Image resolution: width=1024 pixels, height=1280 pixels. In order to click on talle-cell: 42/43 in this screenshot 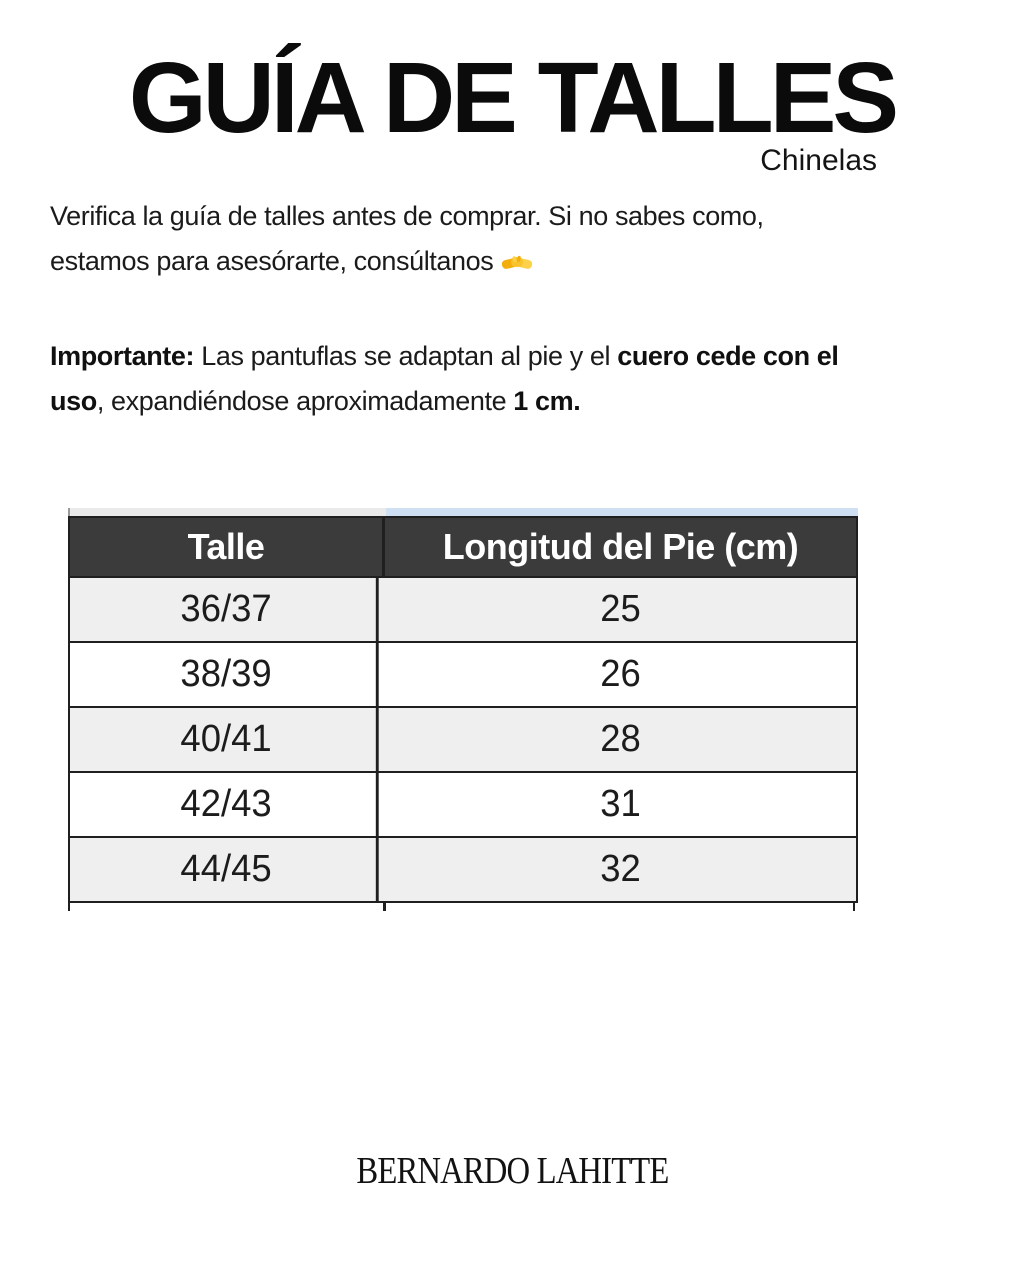, I will do `click(227, 804)`.